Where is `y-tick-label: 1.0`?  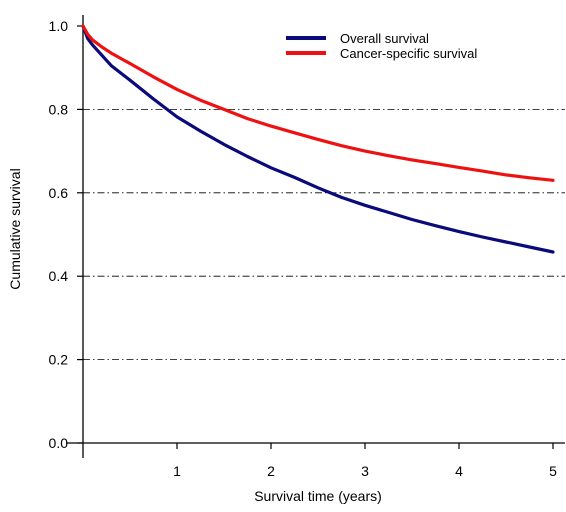
y-tick-label: 1.0 is located at coordinates (59, 26).